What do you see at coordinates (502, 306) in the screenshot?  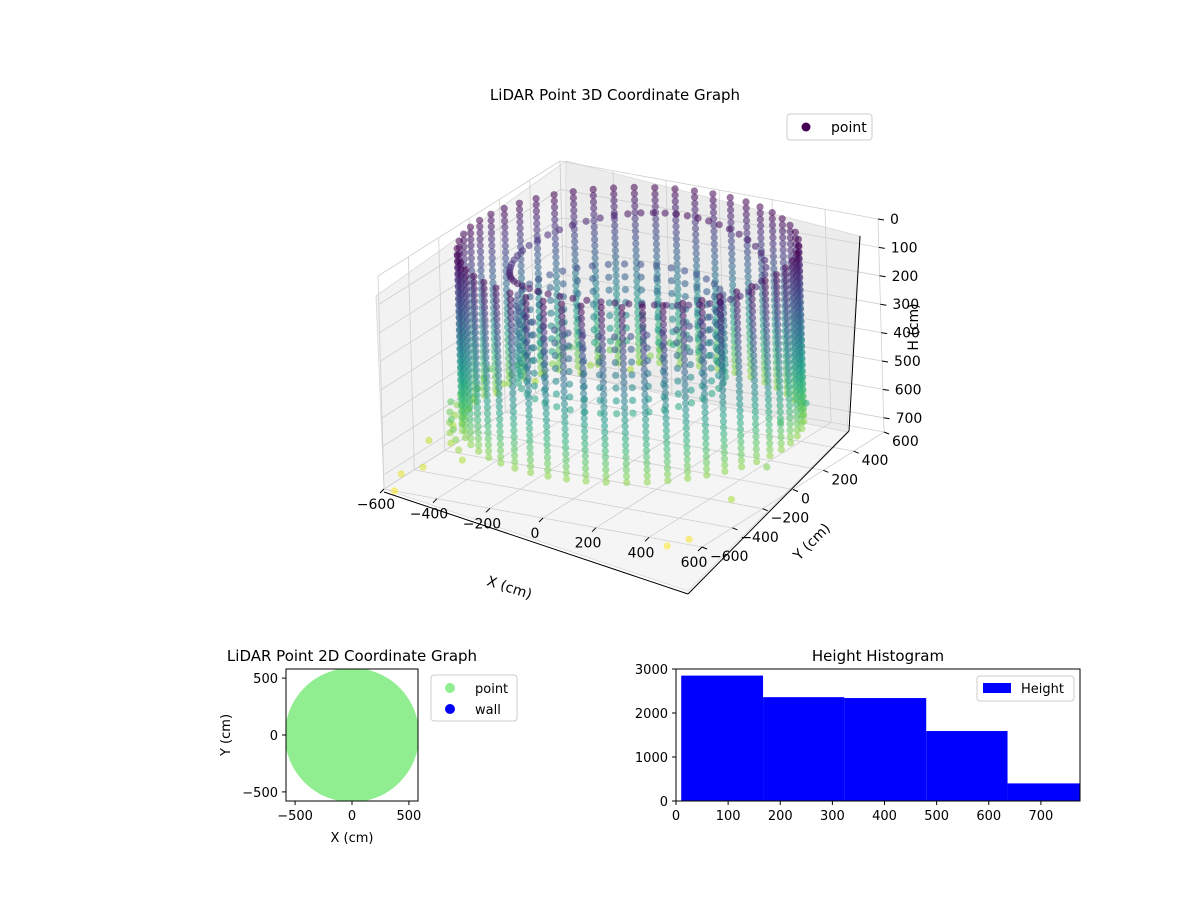 I see `grid-left-y-line` at bounding box center [502, 306].